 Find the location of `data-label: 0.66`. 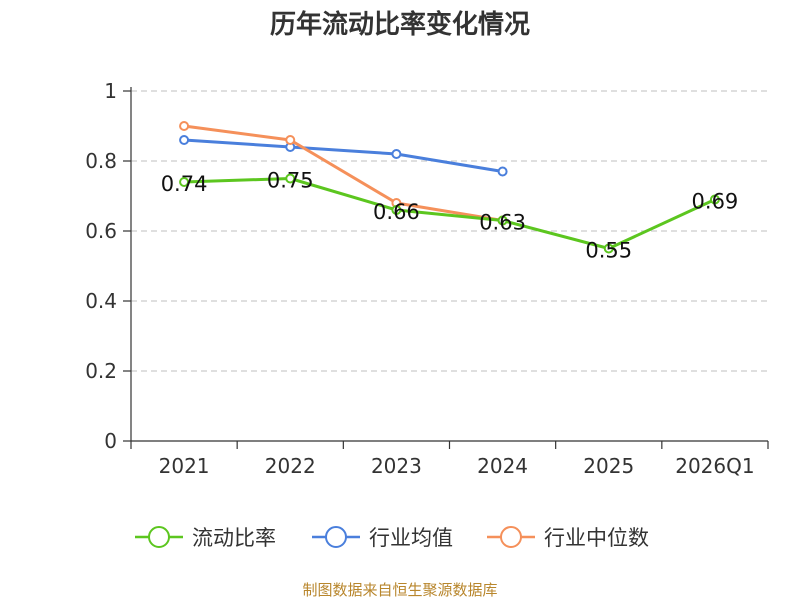

data-label: 0.66 is located at coordinates (396, 212).